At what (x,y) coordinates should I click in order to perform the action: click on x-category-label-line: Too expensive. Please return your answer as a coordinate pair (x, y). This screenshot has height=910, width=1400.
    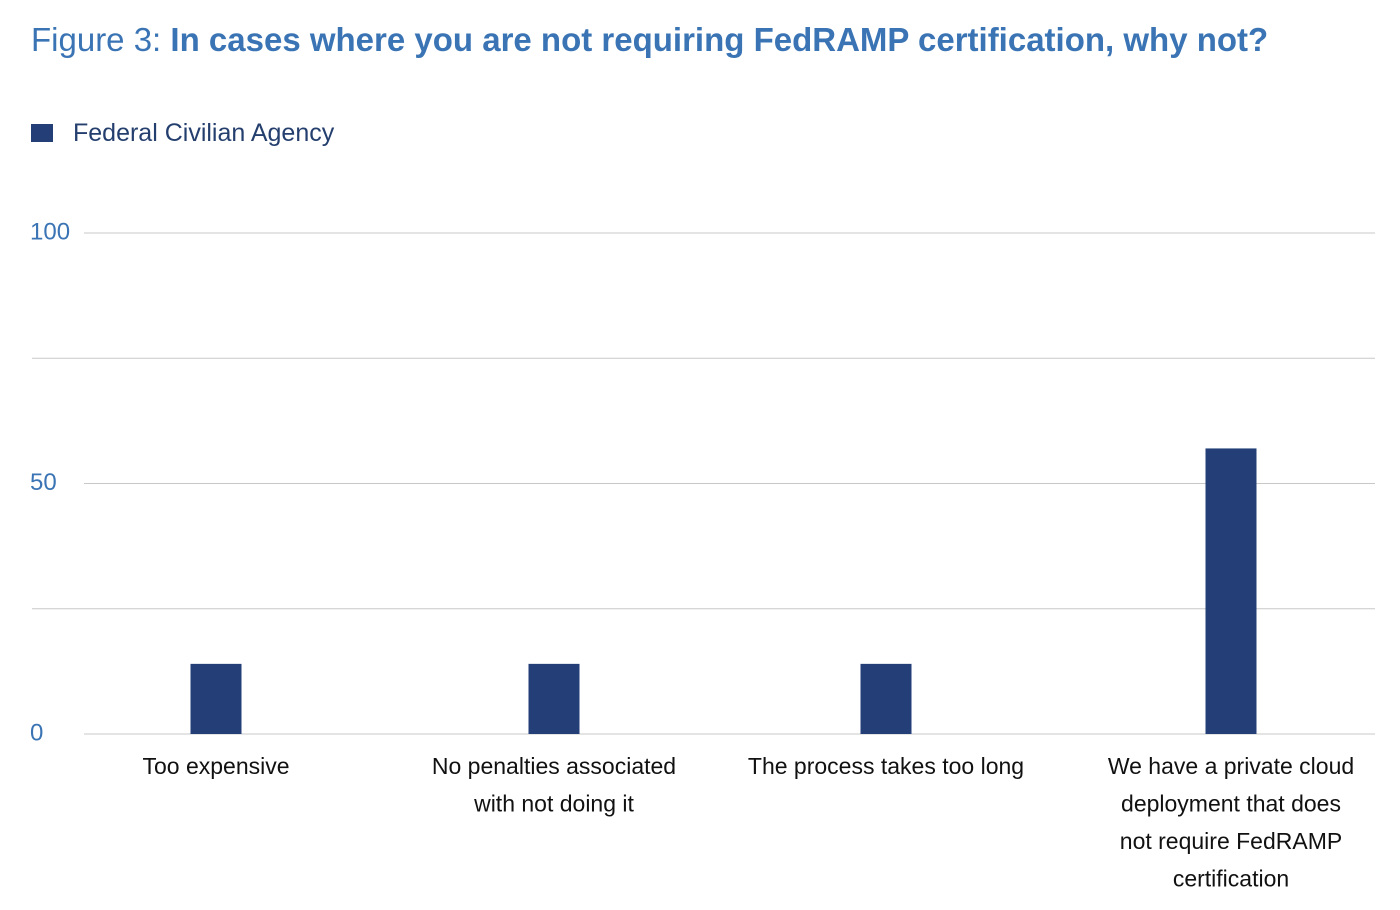
    Looking at the image, I should click on (215, 766).